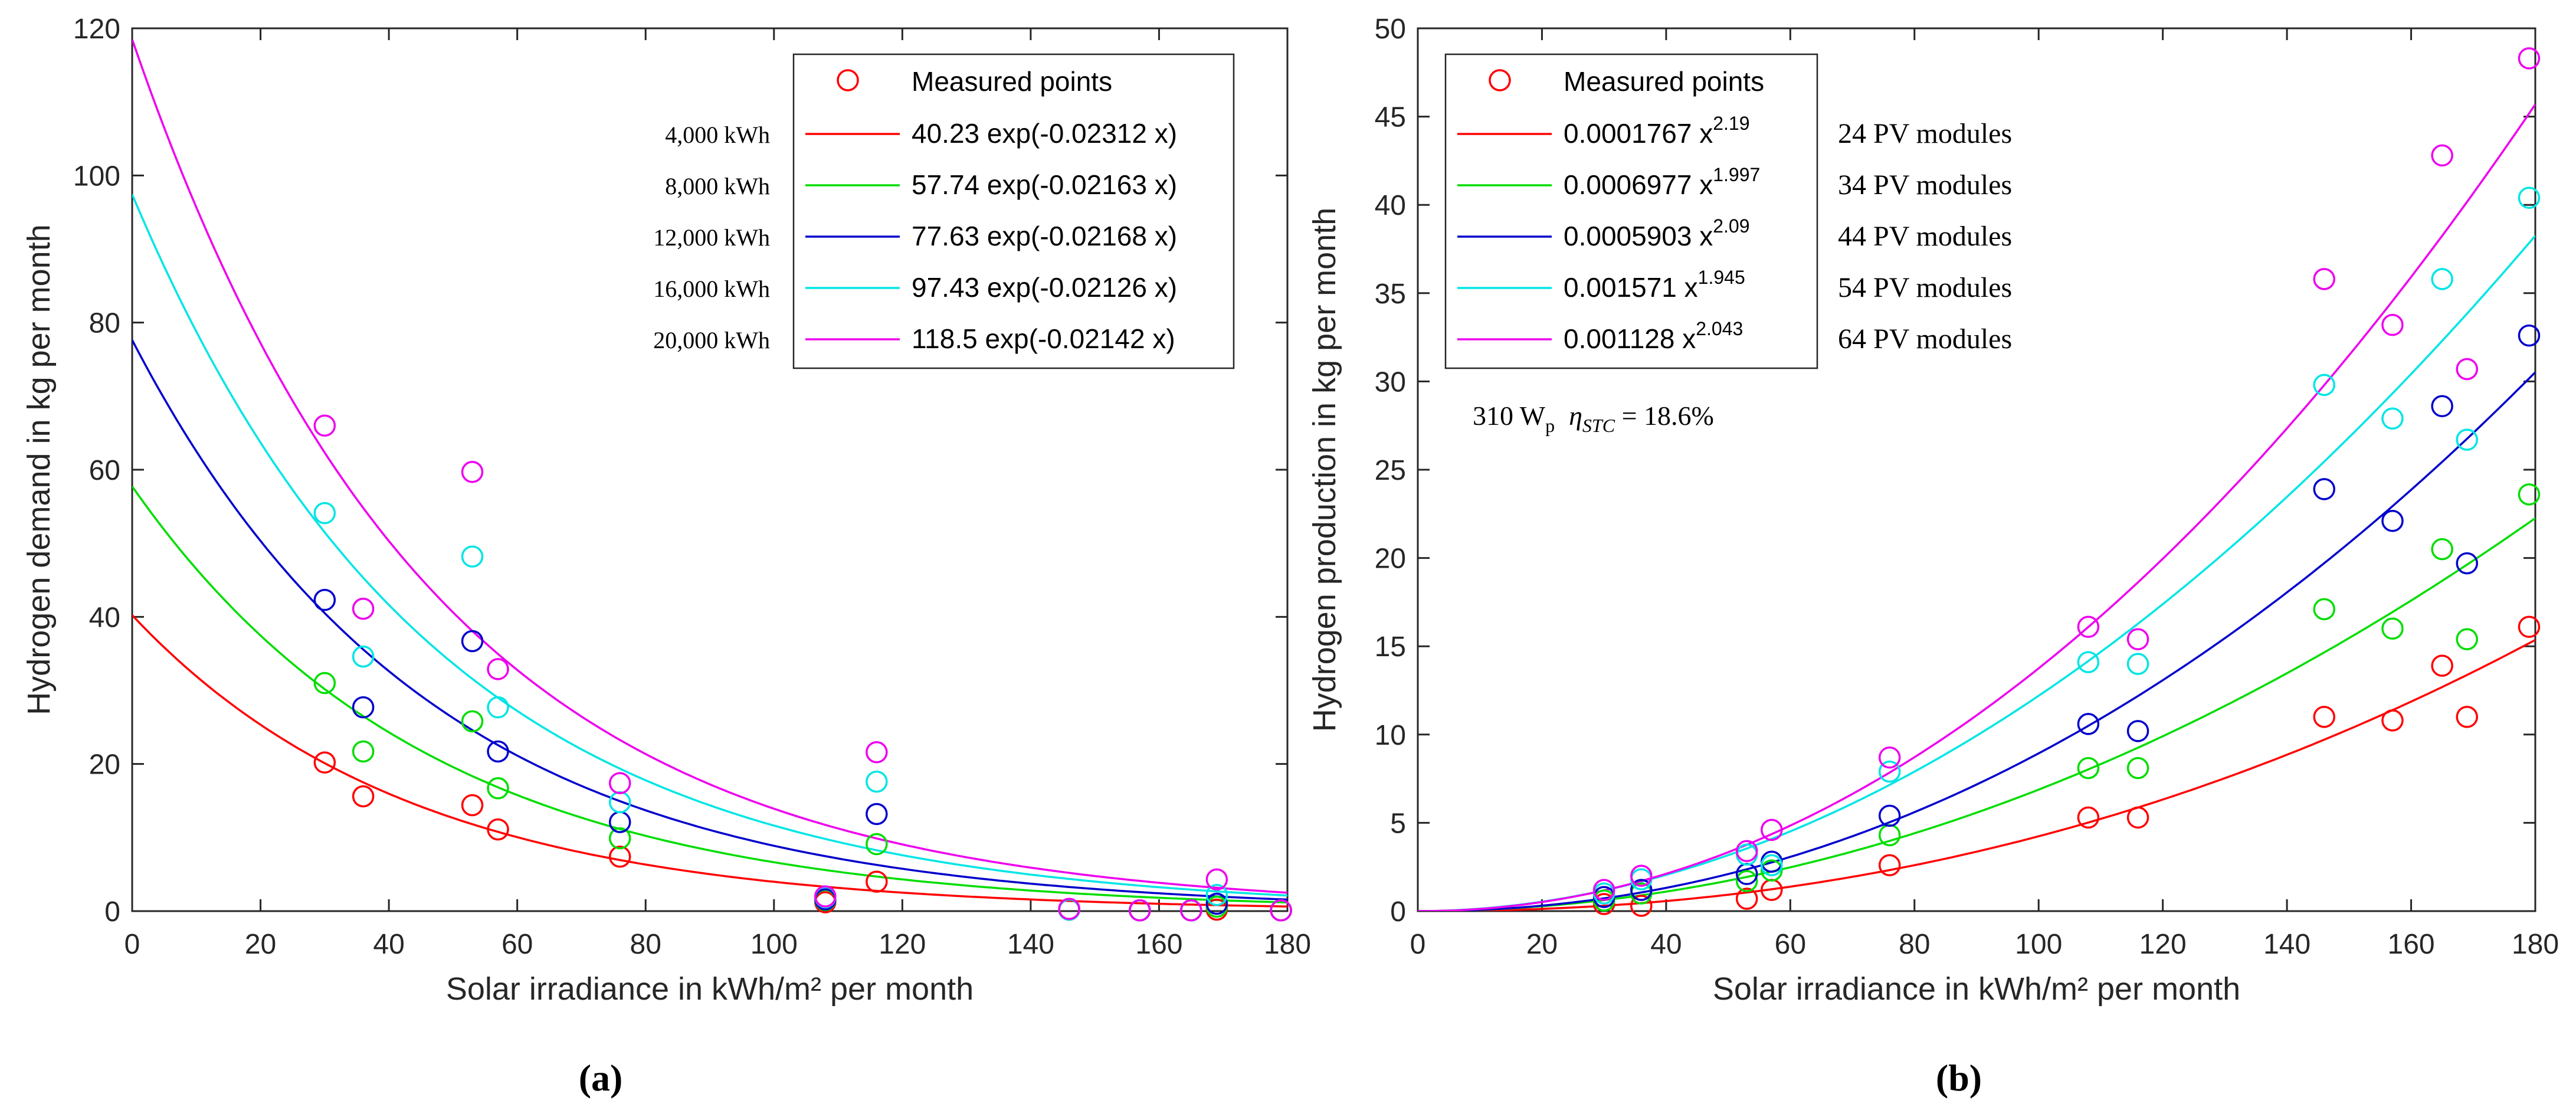 The image size is (2576, 1120). What do you see at coordinates (601, 1078) in the screenshot?
I see `panel-label: (a)` at bounding box center [601, 1078].